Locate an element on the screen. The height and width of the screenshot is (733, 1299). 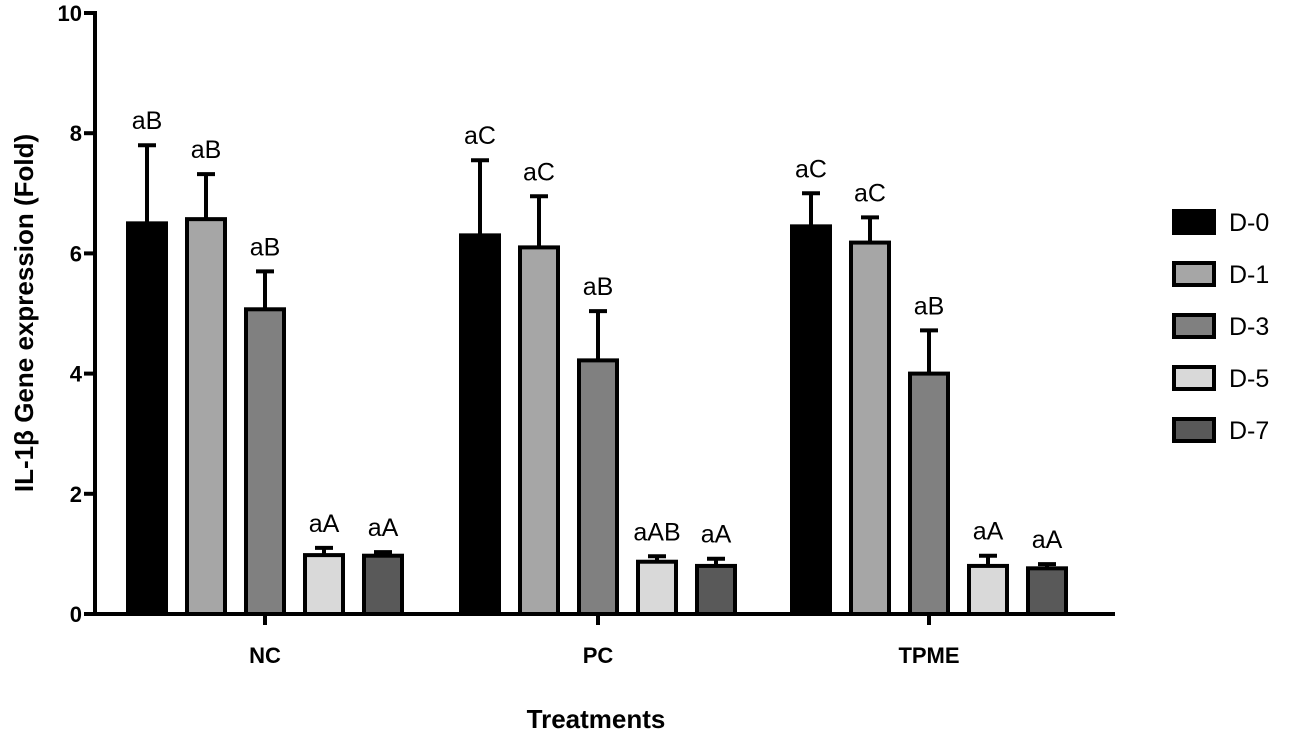
data-label-tpme-d-0: aC is located at coordinates (811, 169).